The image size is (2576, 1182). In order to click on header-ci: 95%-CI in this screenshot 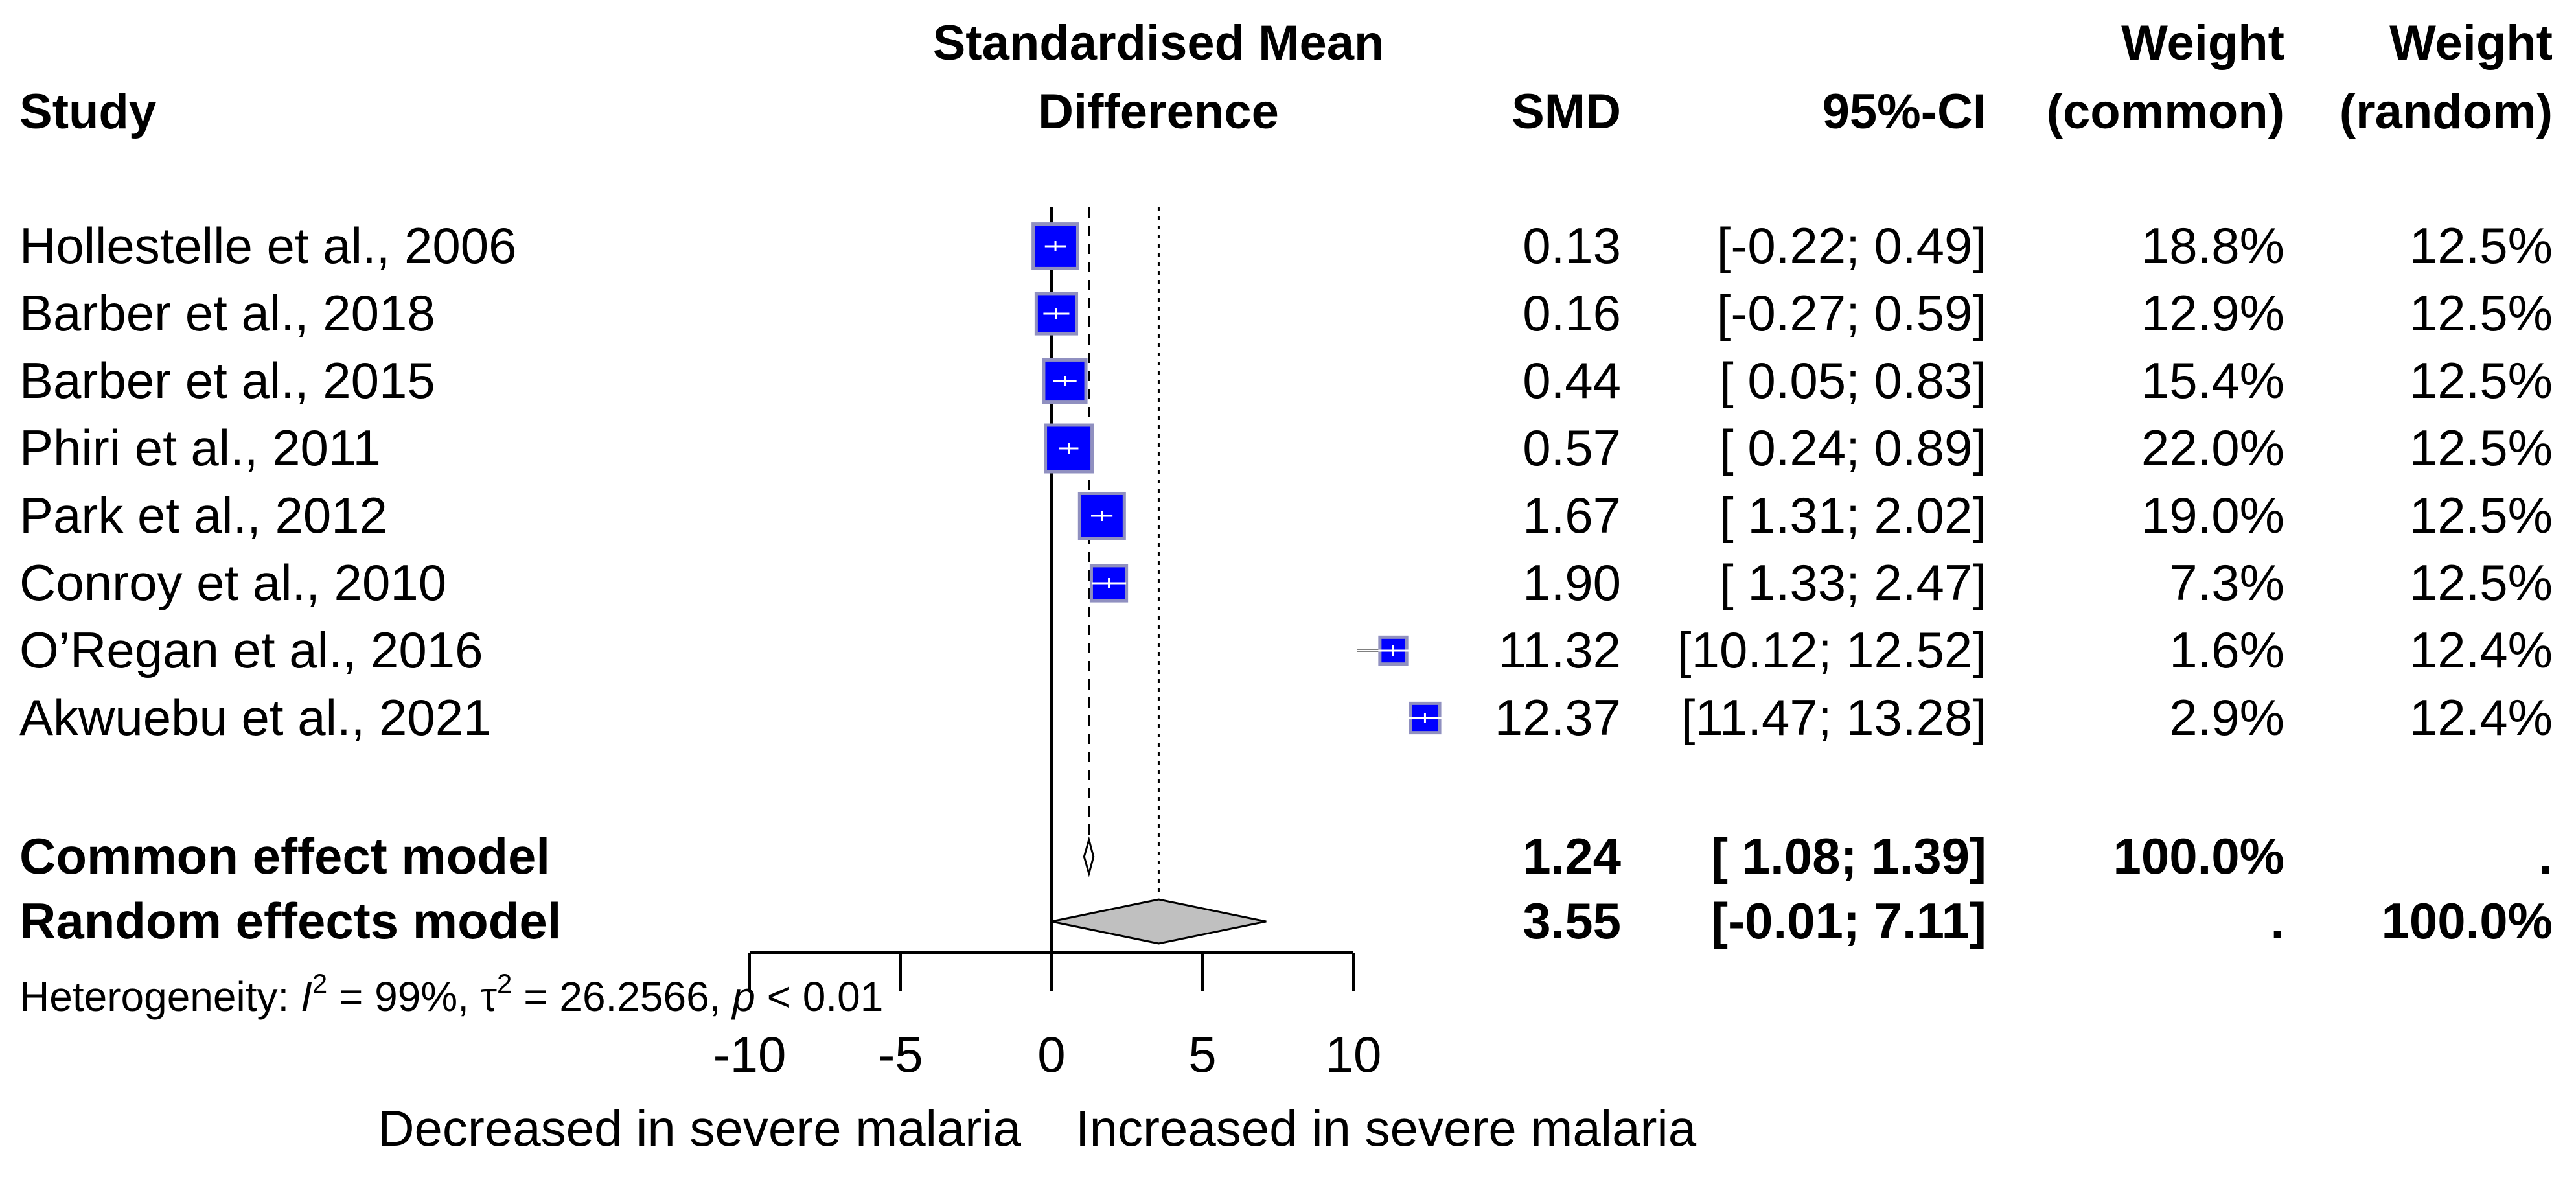, I will do `click(1904, 111)`.